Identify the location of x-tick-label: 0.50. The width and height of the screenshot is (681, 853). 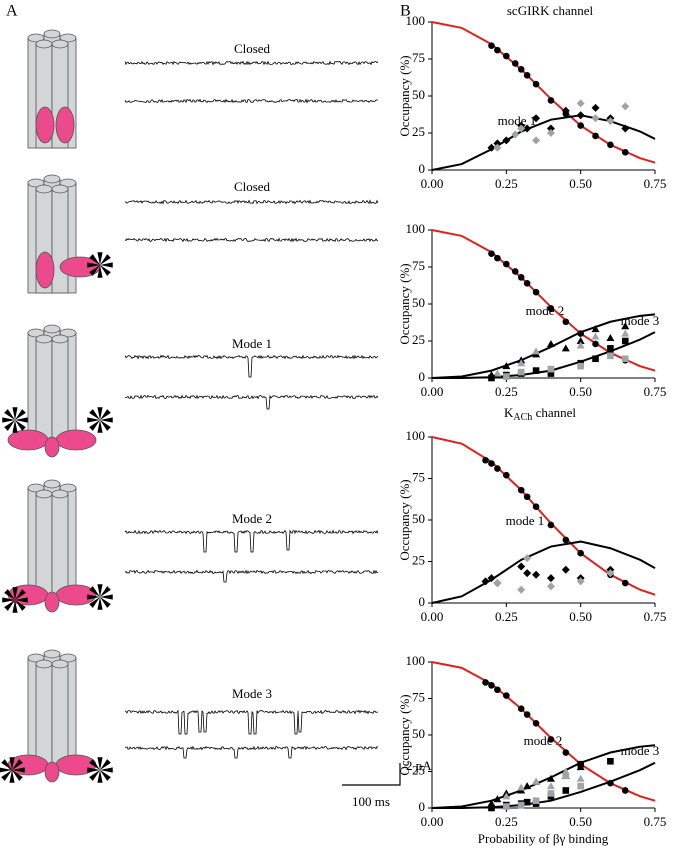
(580, 183).